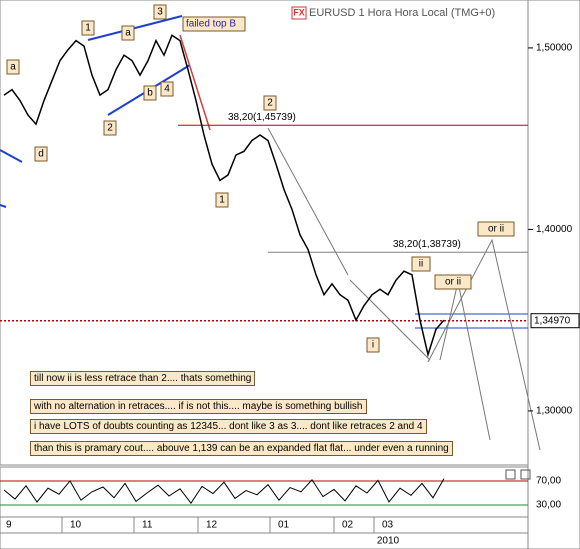 The width and height of the screenshot is (580, 549). I want to click on current-price-label: 1,34970, so click(552, 320).